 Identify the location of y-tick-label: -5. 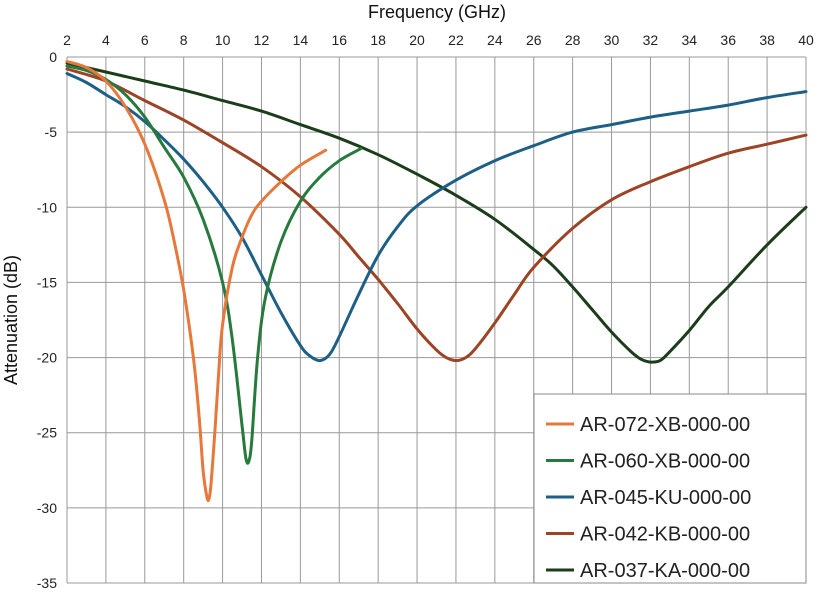
(51, 132).